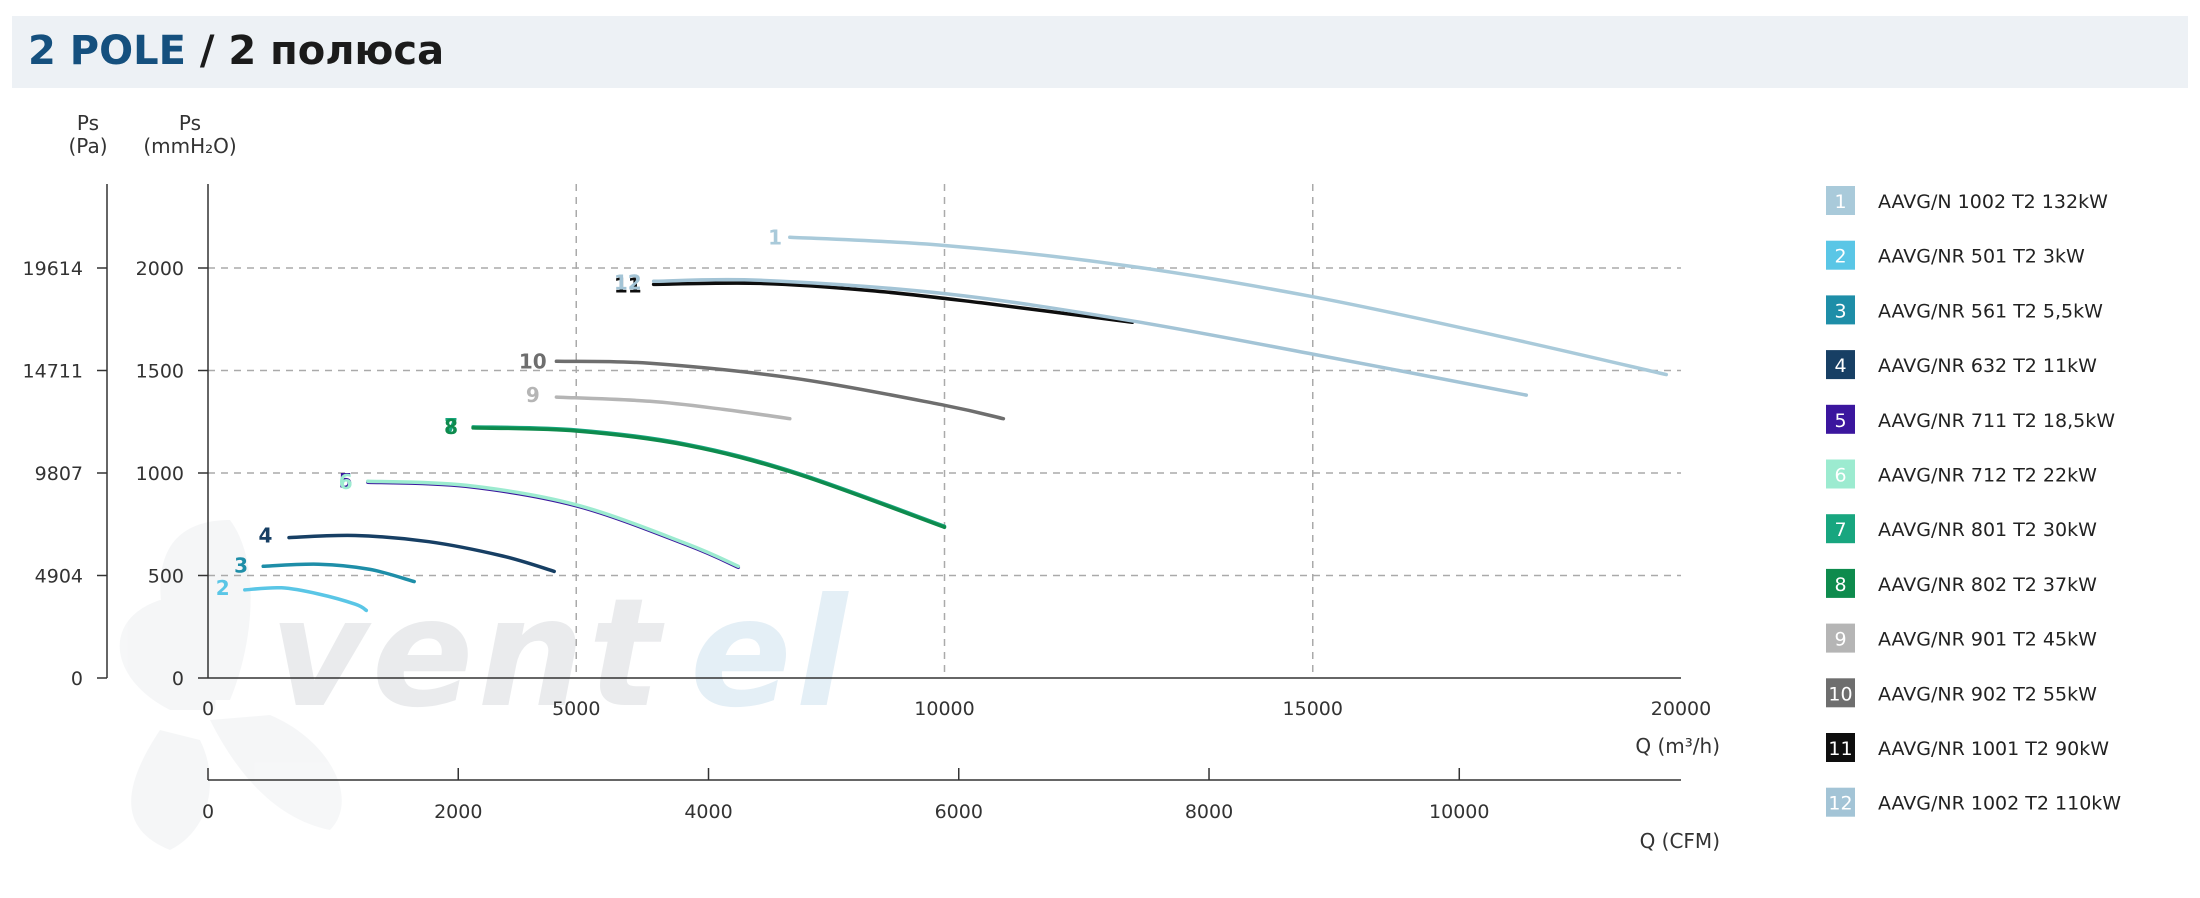 The height and width of the screenshot is (898, 2200). I want to click on y2-axis-tick-label: 4904, so click(59, 577).